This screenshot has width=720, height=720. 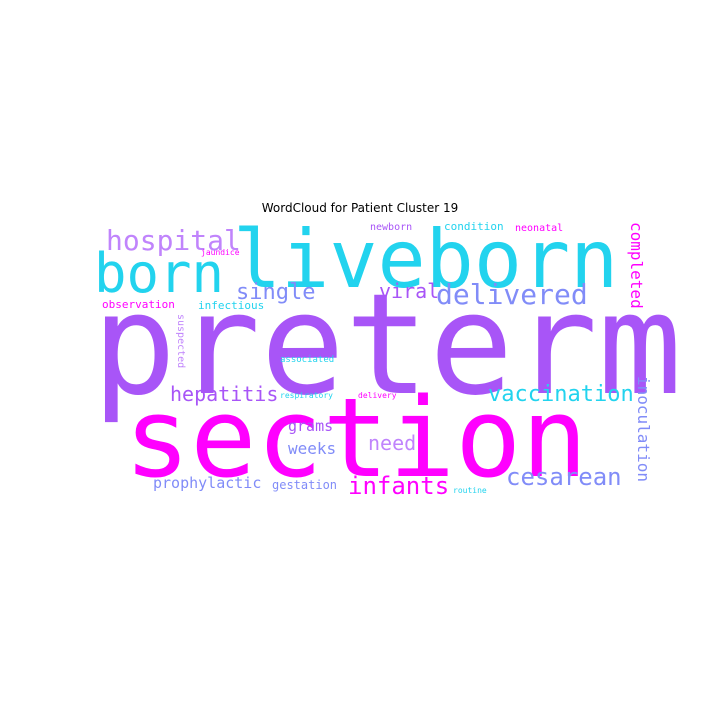 What do you see at coordinates (231, 305) in the screenshot?
I see `word-infectious: infectious` at bounding box center [231, 305].